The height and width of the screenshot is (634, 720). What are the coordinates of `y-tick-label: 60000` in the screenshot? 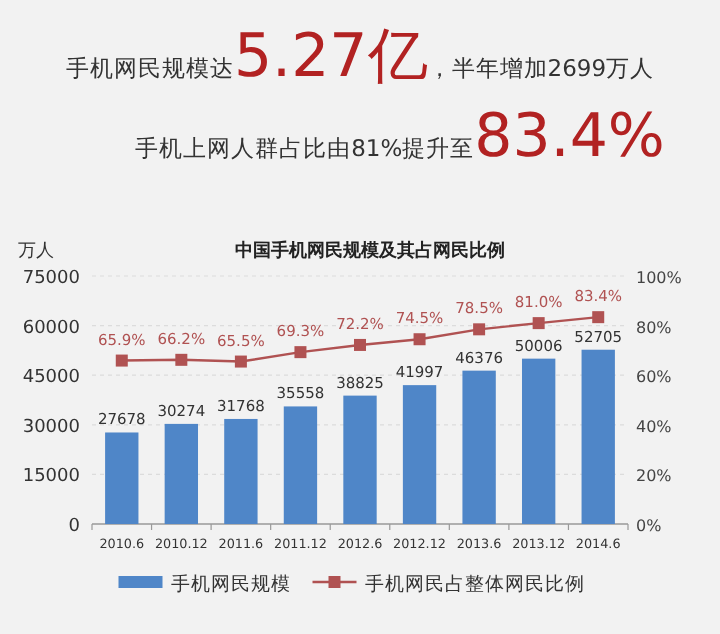 It's located at (51, 328).